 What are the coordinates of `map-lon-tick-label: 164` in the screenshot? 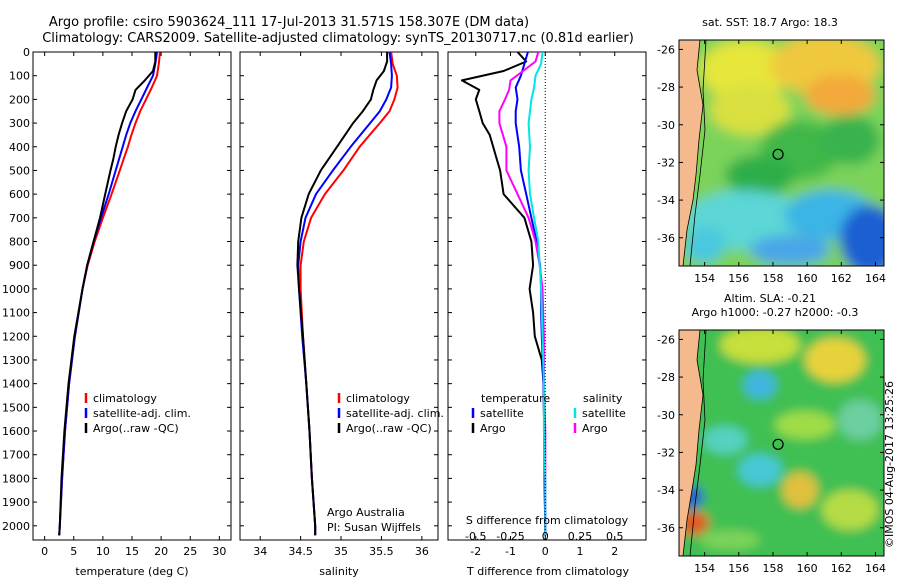 It's located at (875, 568).